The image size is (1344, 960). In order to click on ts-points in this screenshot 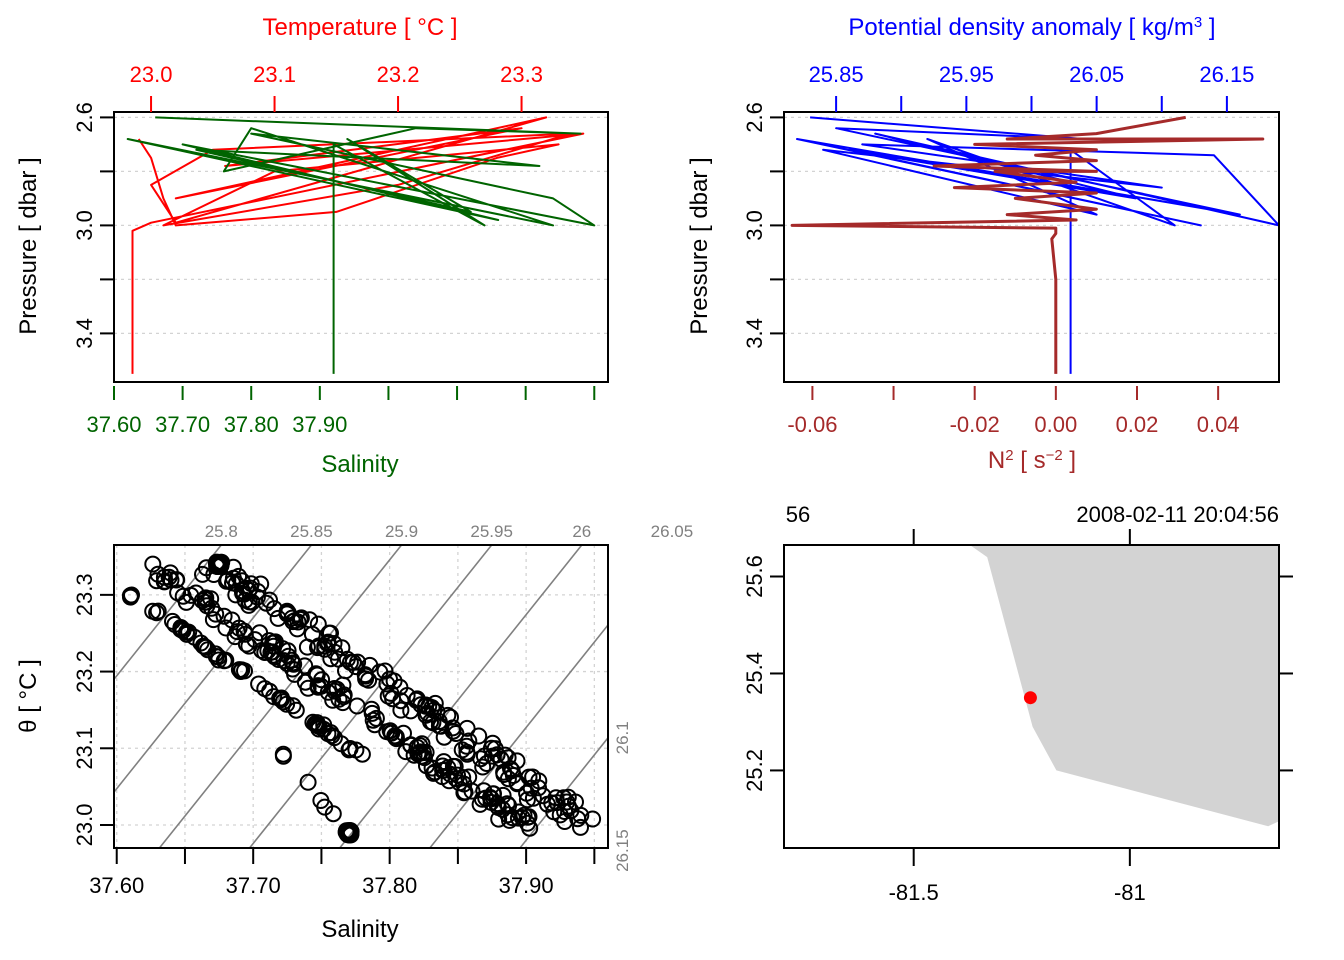, I will do `click(361, 698)`.